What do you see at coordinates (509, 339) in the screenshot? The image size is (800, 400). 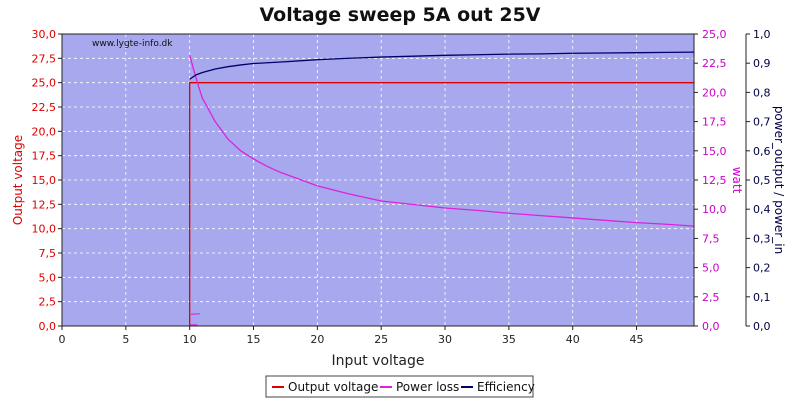 I see `x-tick-label: 35` at bounding box center [509, 339].